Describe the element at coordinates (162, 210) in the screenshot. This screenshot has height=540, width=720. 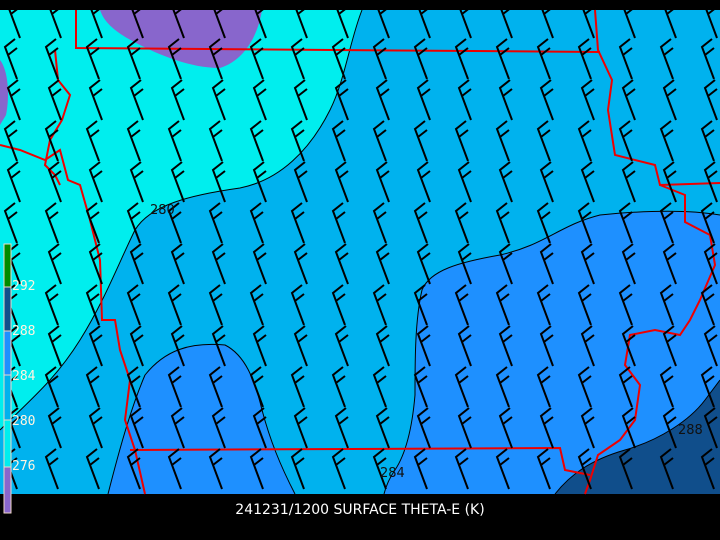
I see `contour-label-280: 280` at that location.